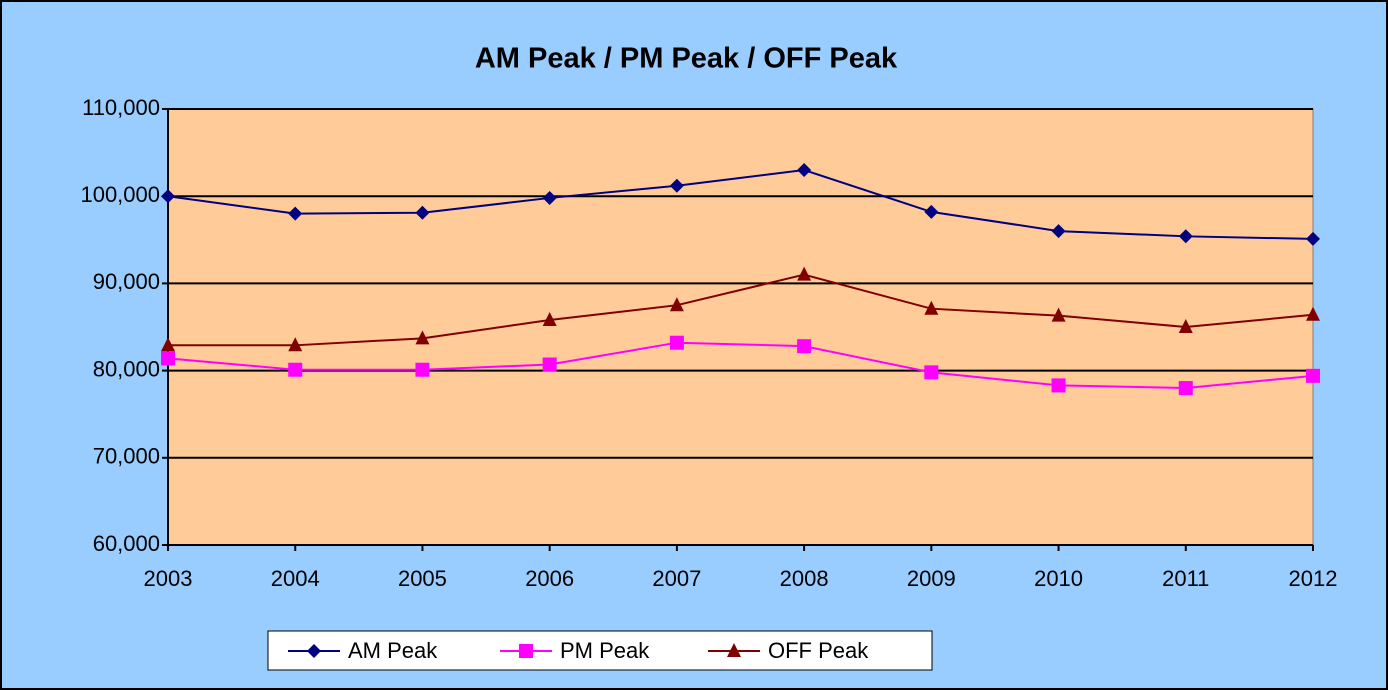 The width and height of the screenshot is (1388, 690). I want to click on x-tick-label: 2006, so click(549, 578).